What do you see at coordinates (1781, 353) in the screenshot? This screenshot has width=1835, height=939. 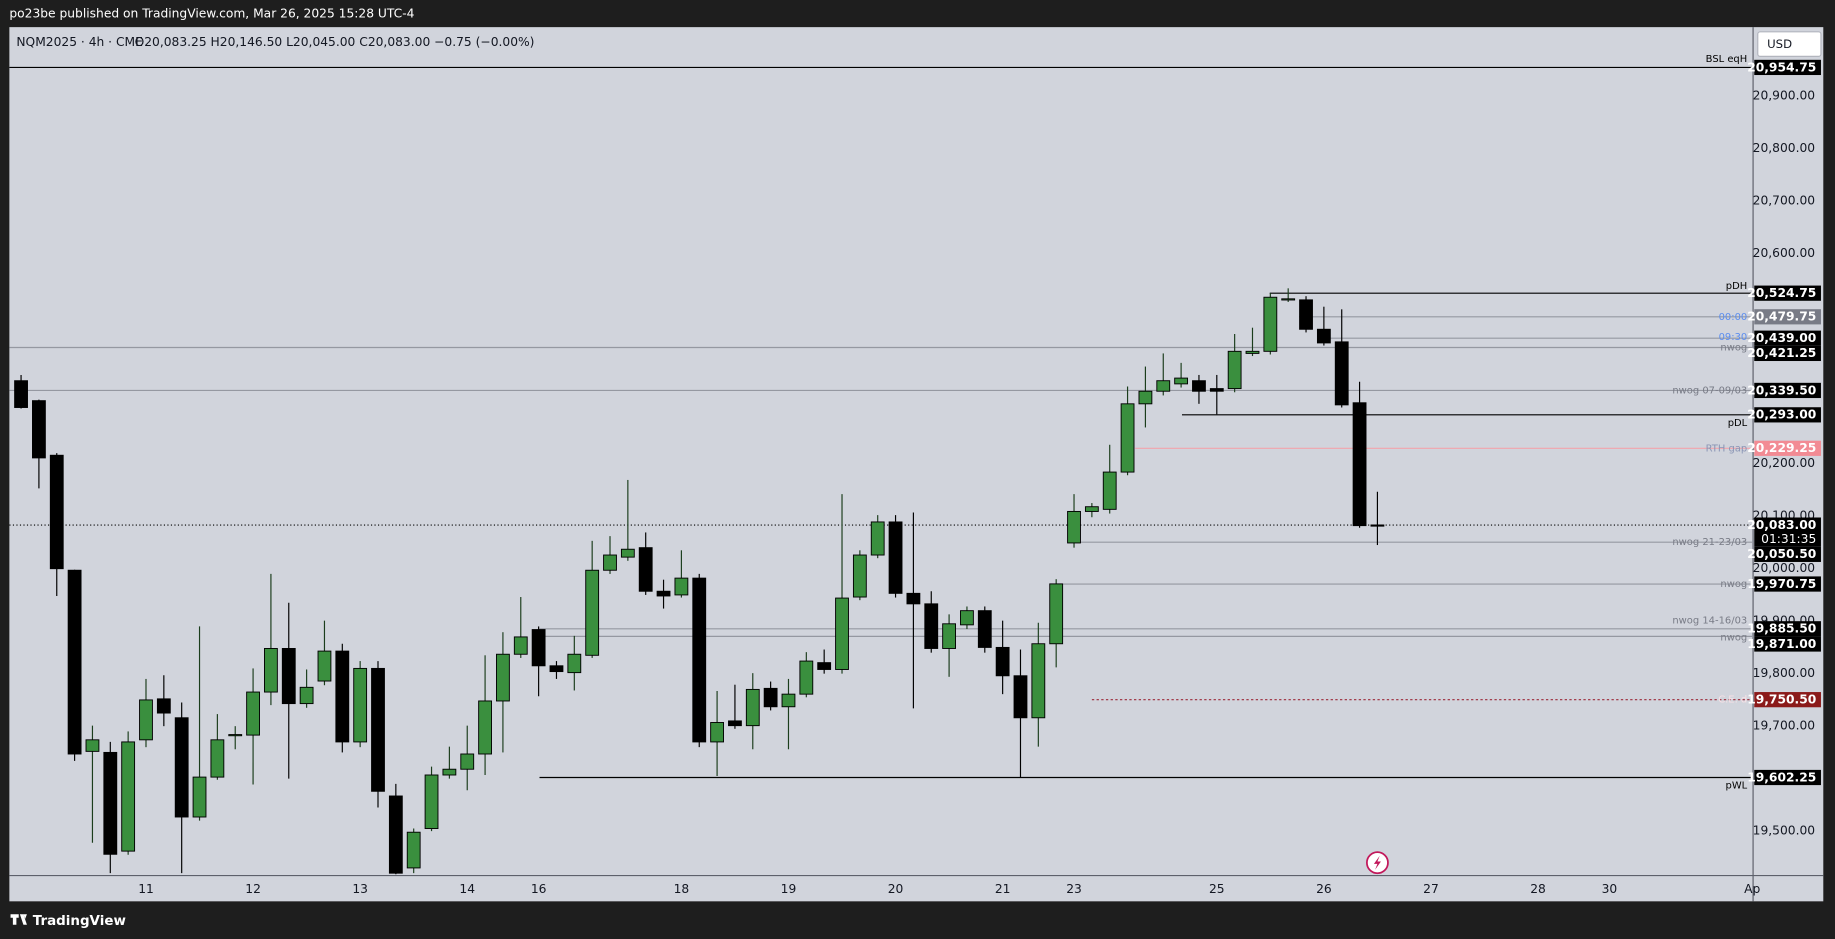 I see `price-tag-label: 20,421.25` at bounding box center [1781, 353].